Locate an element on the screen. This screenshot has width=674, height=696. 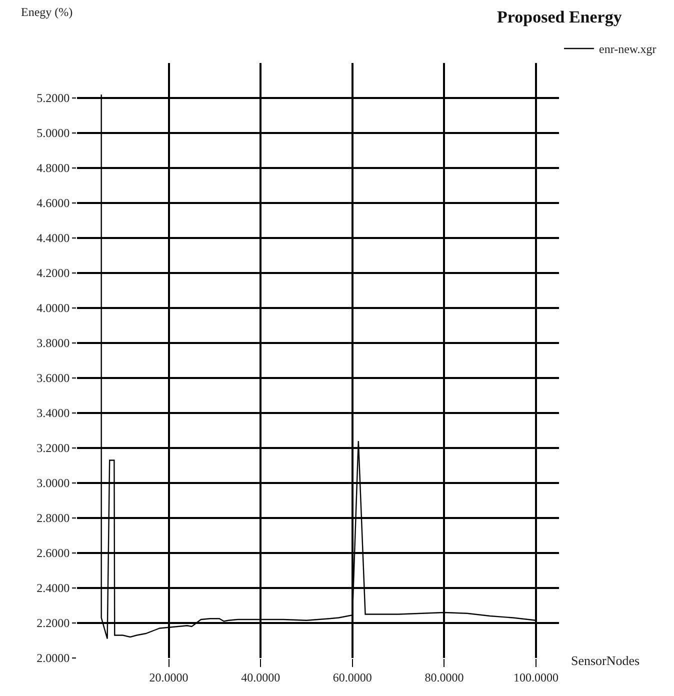
y-tick-label: 3.0000 is located at coordinates (53, 483).